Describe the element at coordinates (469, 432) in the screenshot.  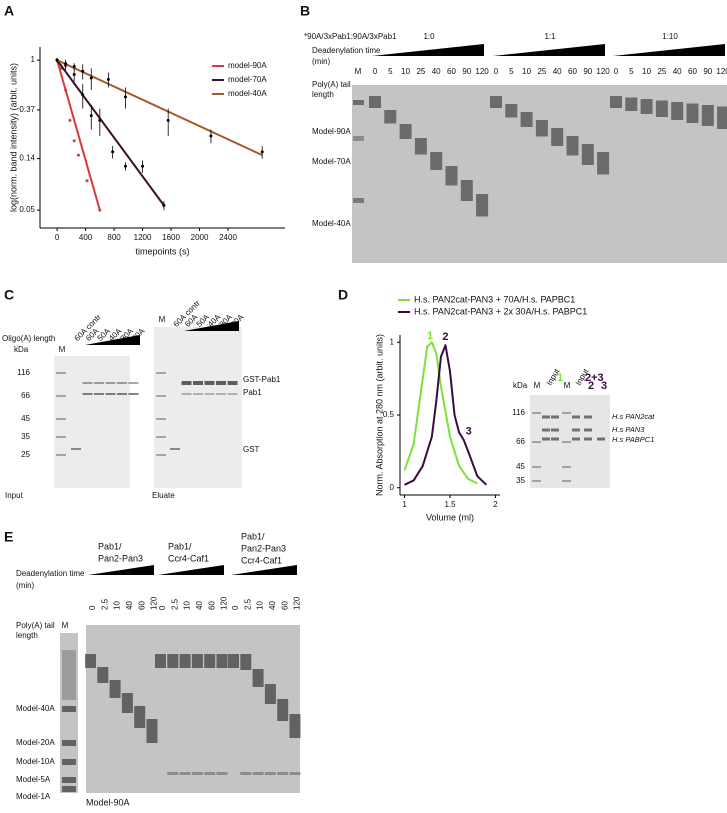
I see `peak-label: 3` at that location.